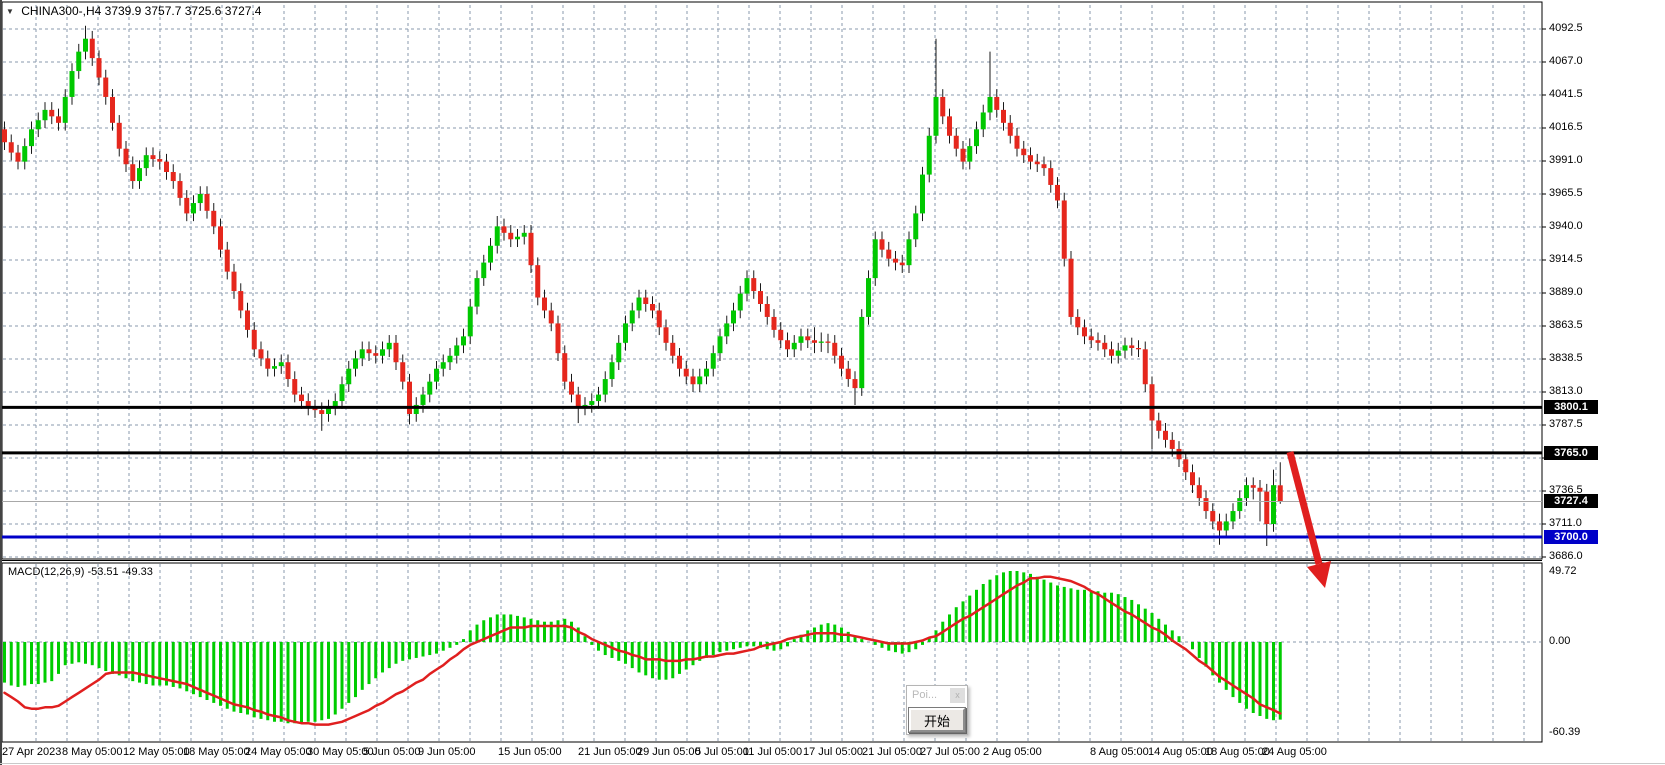 The image size is (1665, 765). I want to click on price-axis-label: 4041.5, so click(1566, 94).